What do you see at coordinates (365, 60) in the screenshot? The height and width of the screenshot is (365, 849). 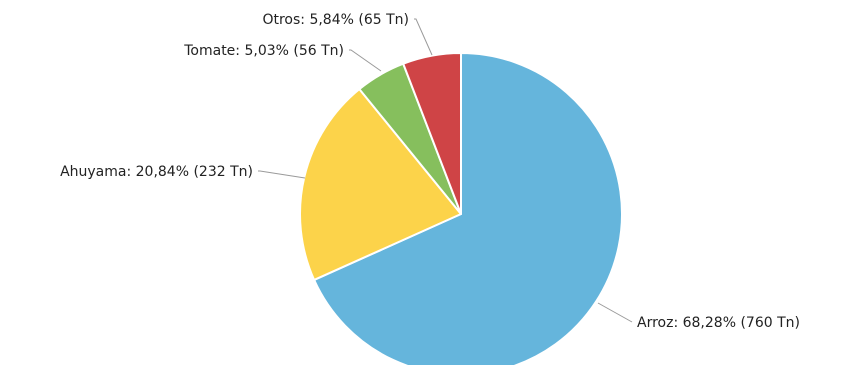 I see `leader-line-tomate` at bounding box center [365, 60].